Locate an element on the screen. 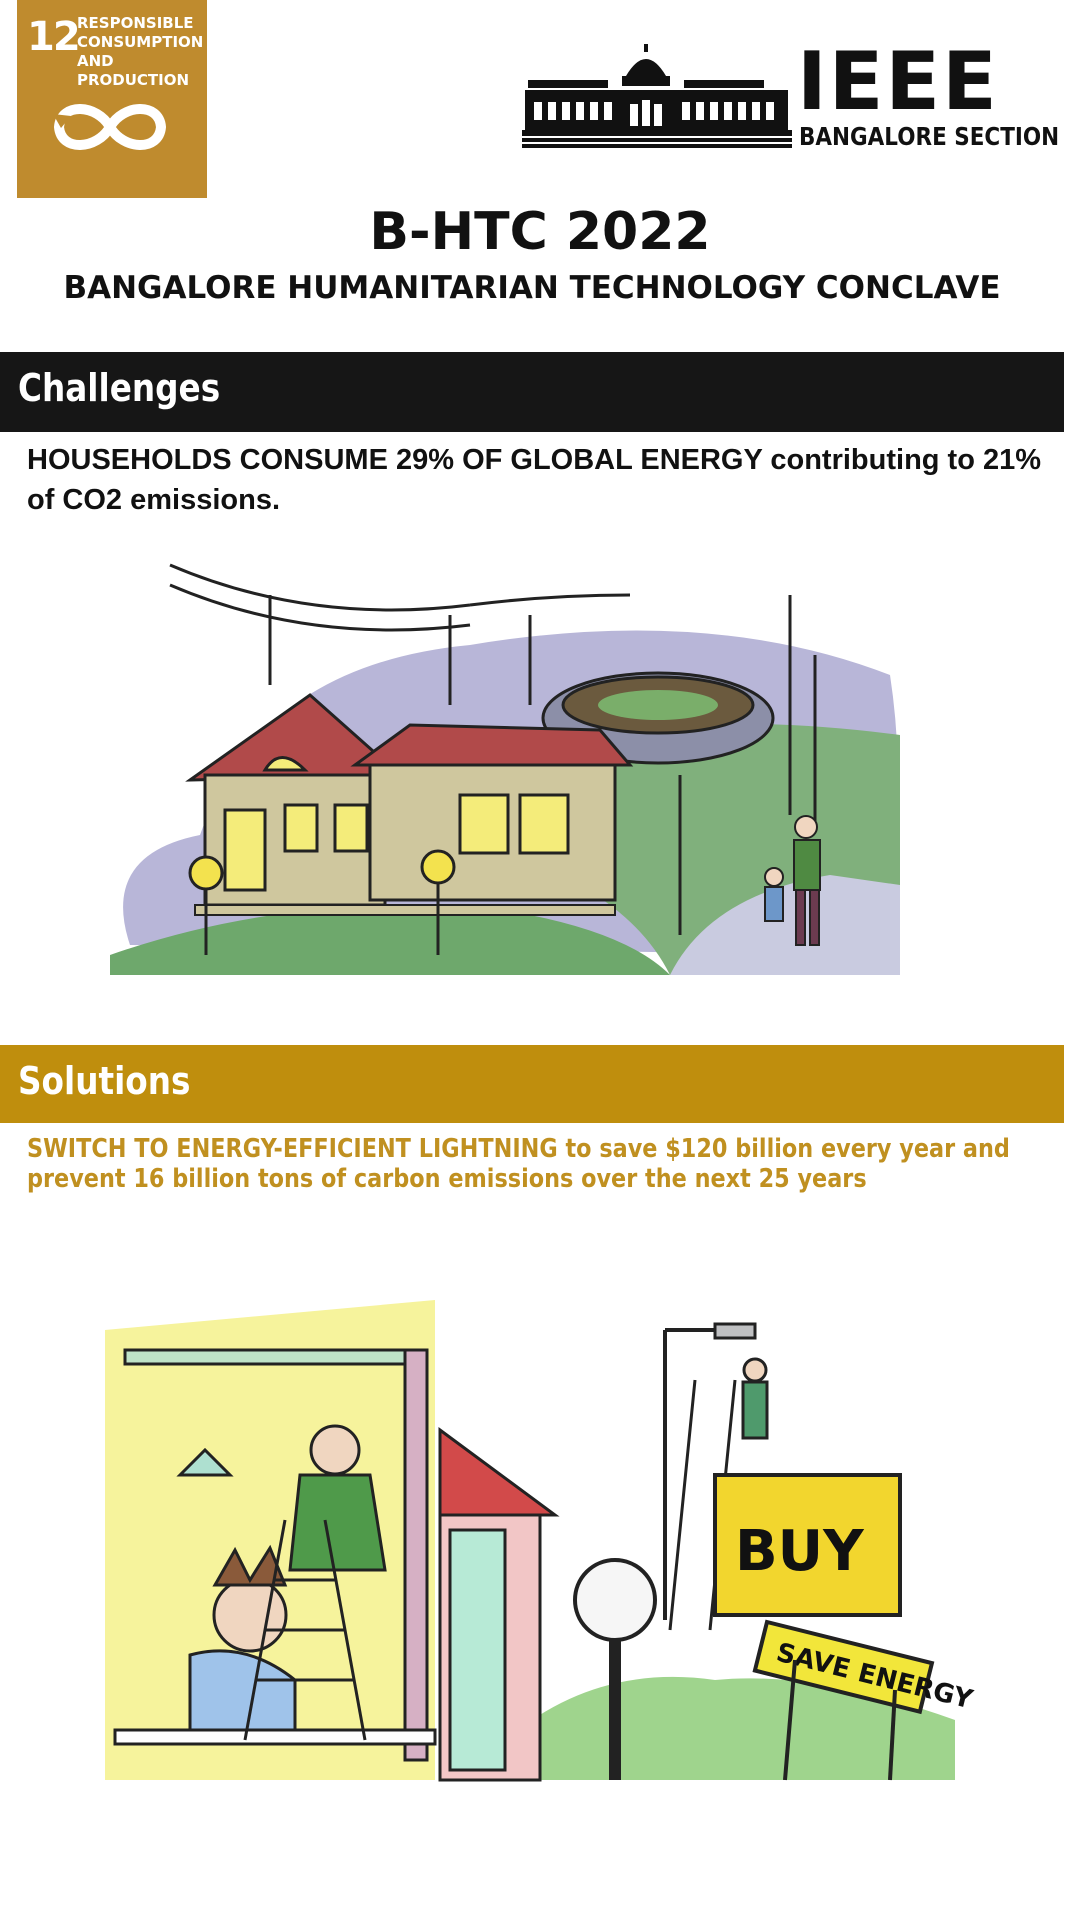 This screenshot has width=1080, height=1920. sdg-number: 12 is located at coordinates (54, 37).